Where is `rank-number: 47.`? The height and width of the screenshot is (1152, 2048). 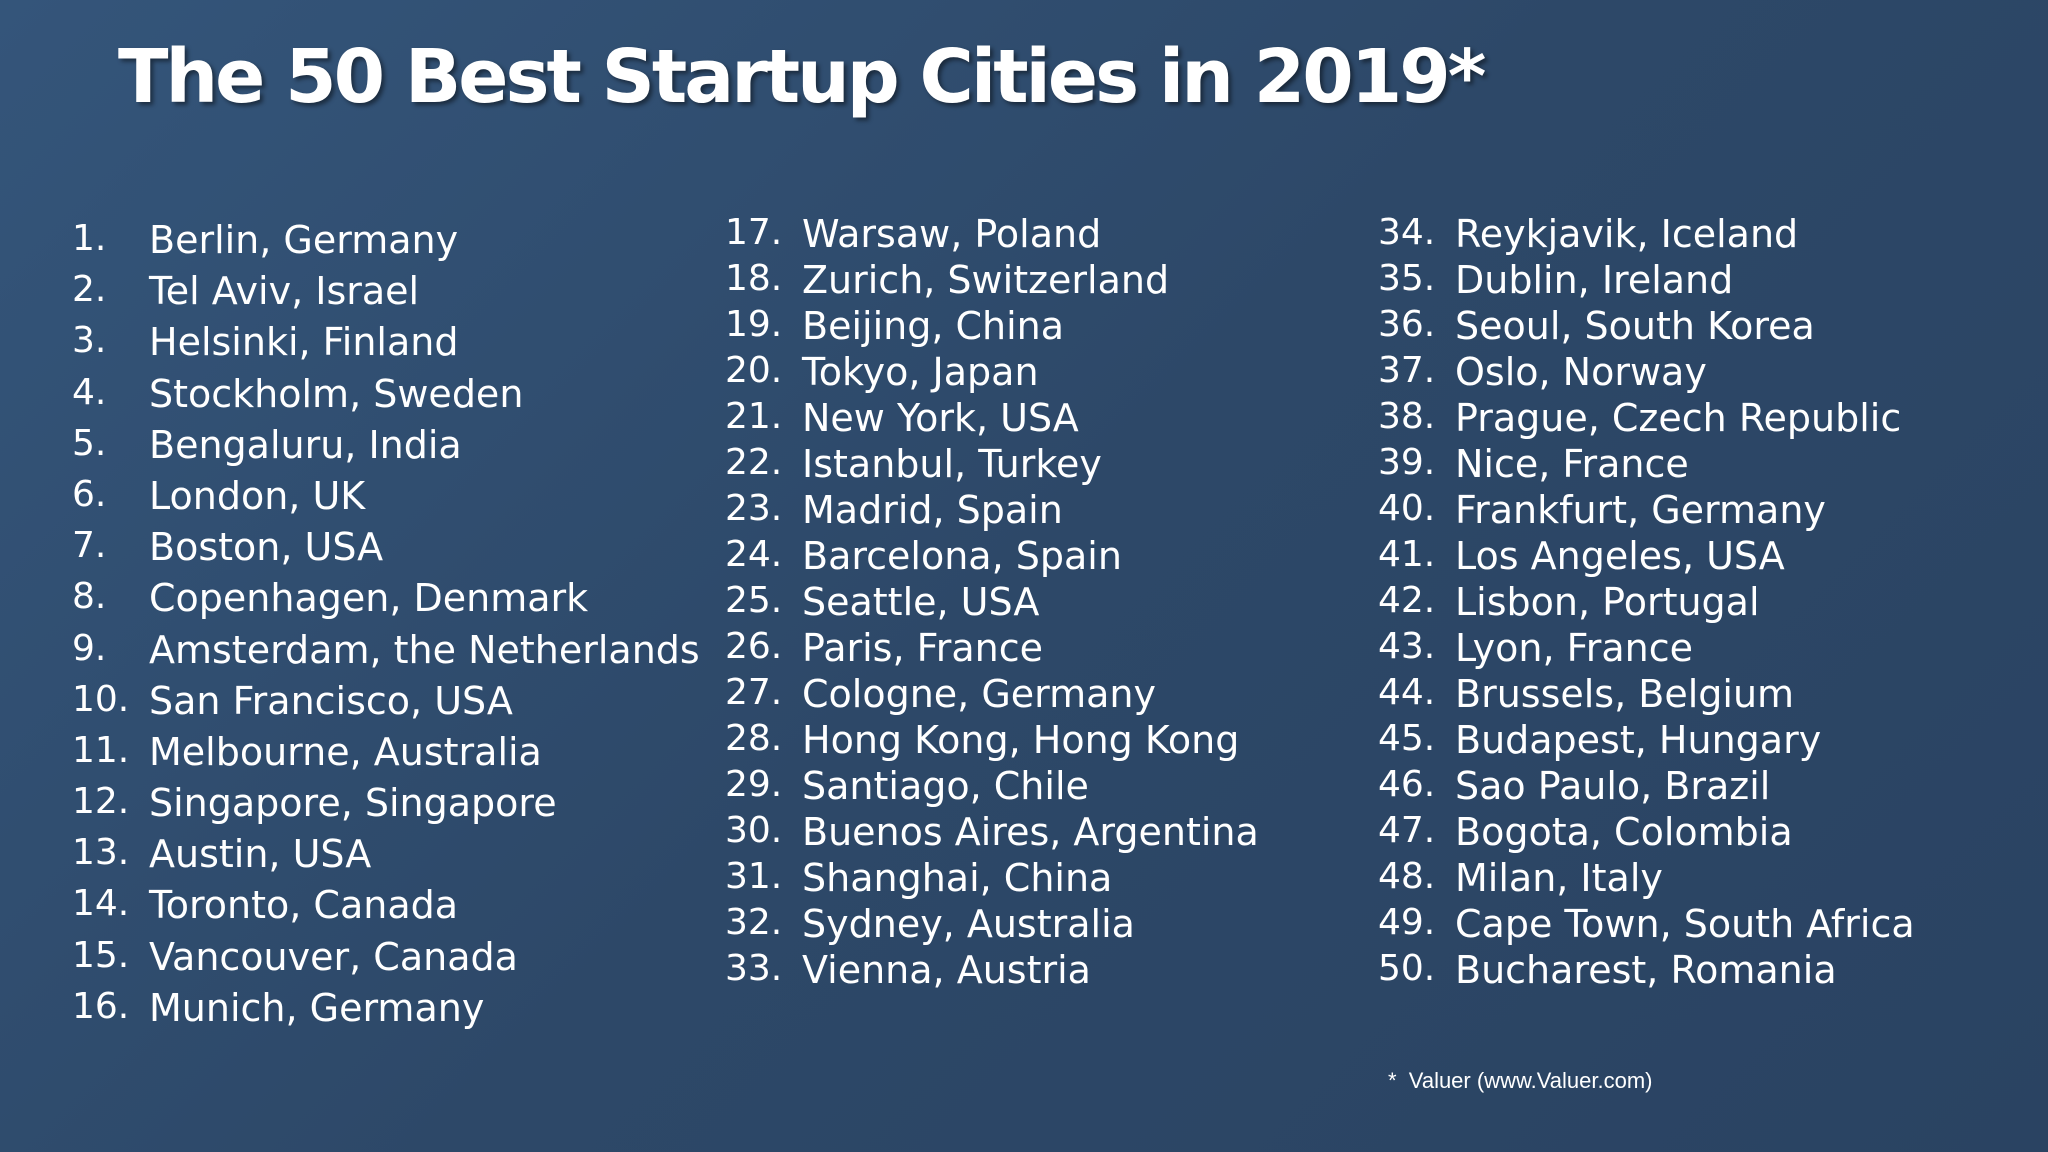 rank-number: 47. is located at coordinates (1407, 830).